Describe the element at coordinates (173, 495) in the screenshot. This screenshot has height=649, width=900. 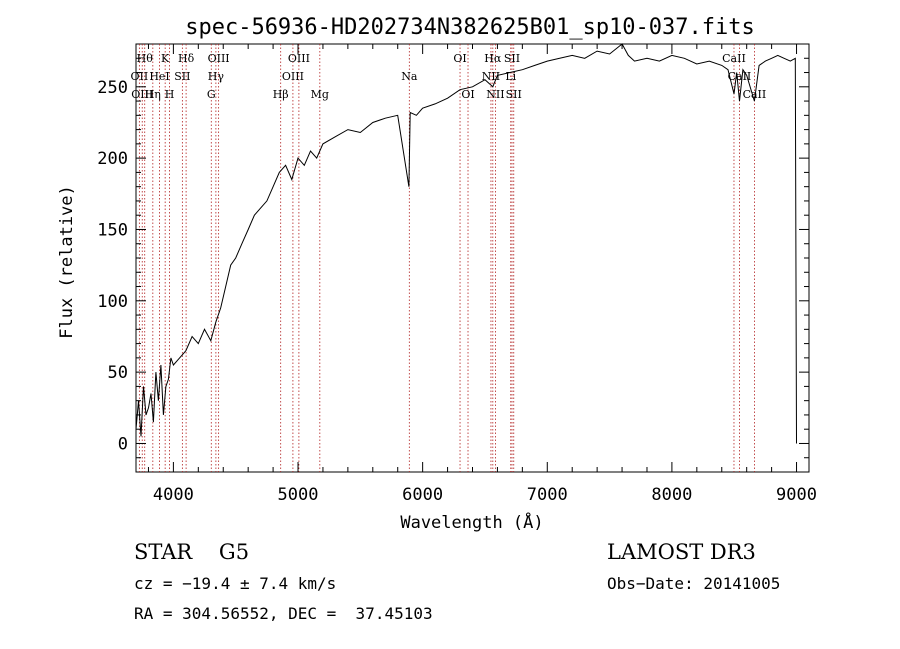
I see `x-tick-label: 4000` at that location.